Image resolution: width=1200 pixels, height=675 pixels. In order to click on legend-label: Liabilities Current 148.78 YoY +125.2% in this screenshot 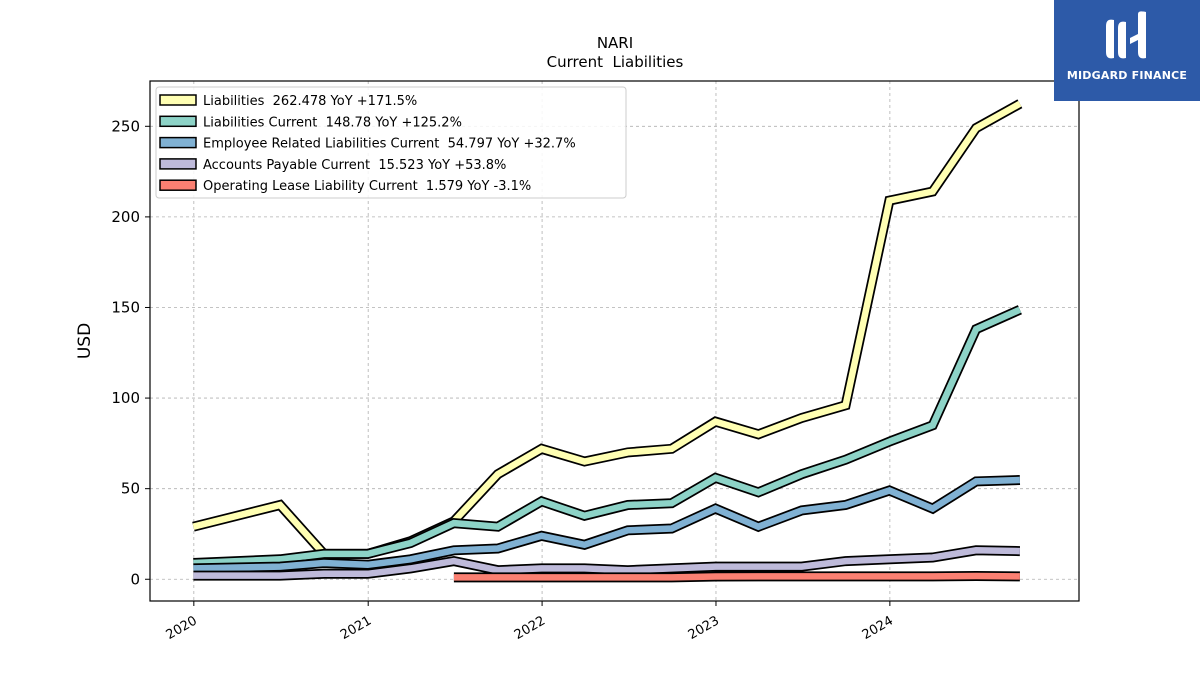, I will do `click(332, 122)`.